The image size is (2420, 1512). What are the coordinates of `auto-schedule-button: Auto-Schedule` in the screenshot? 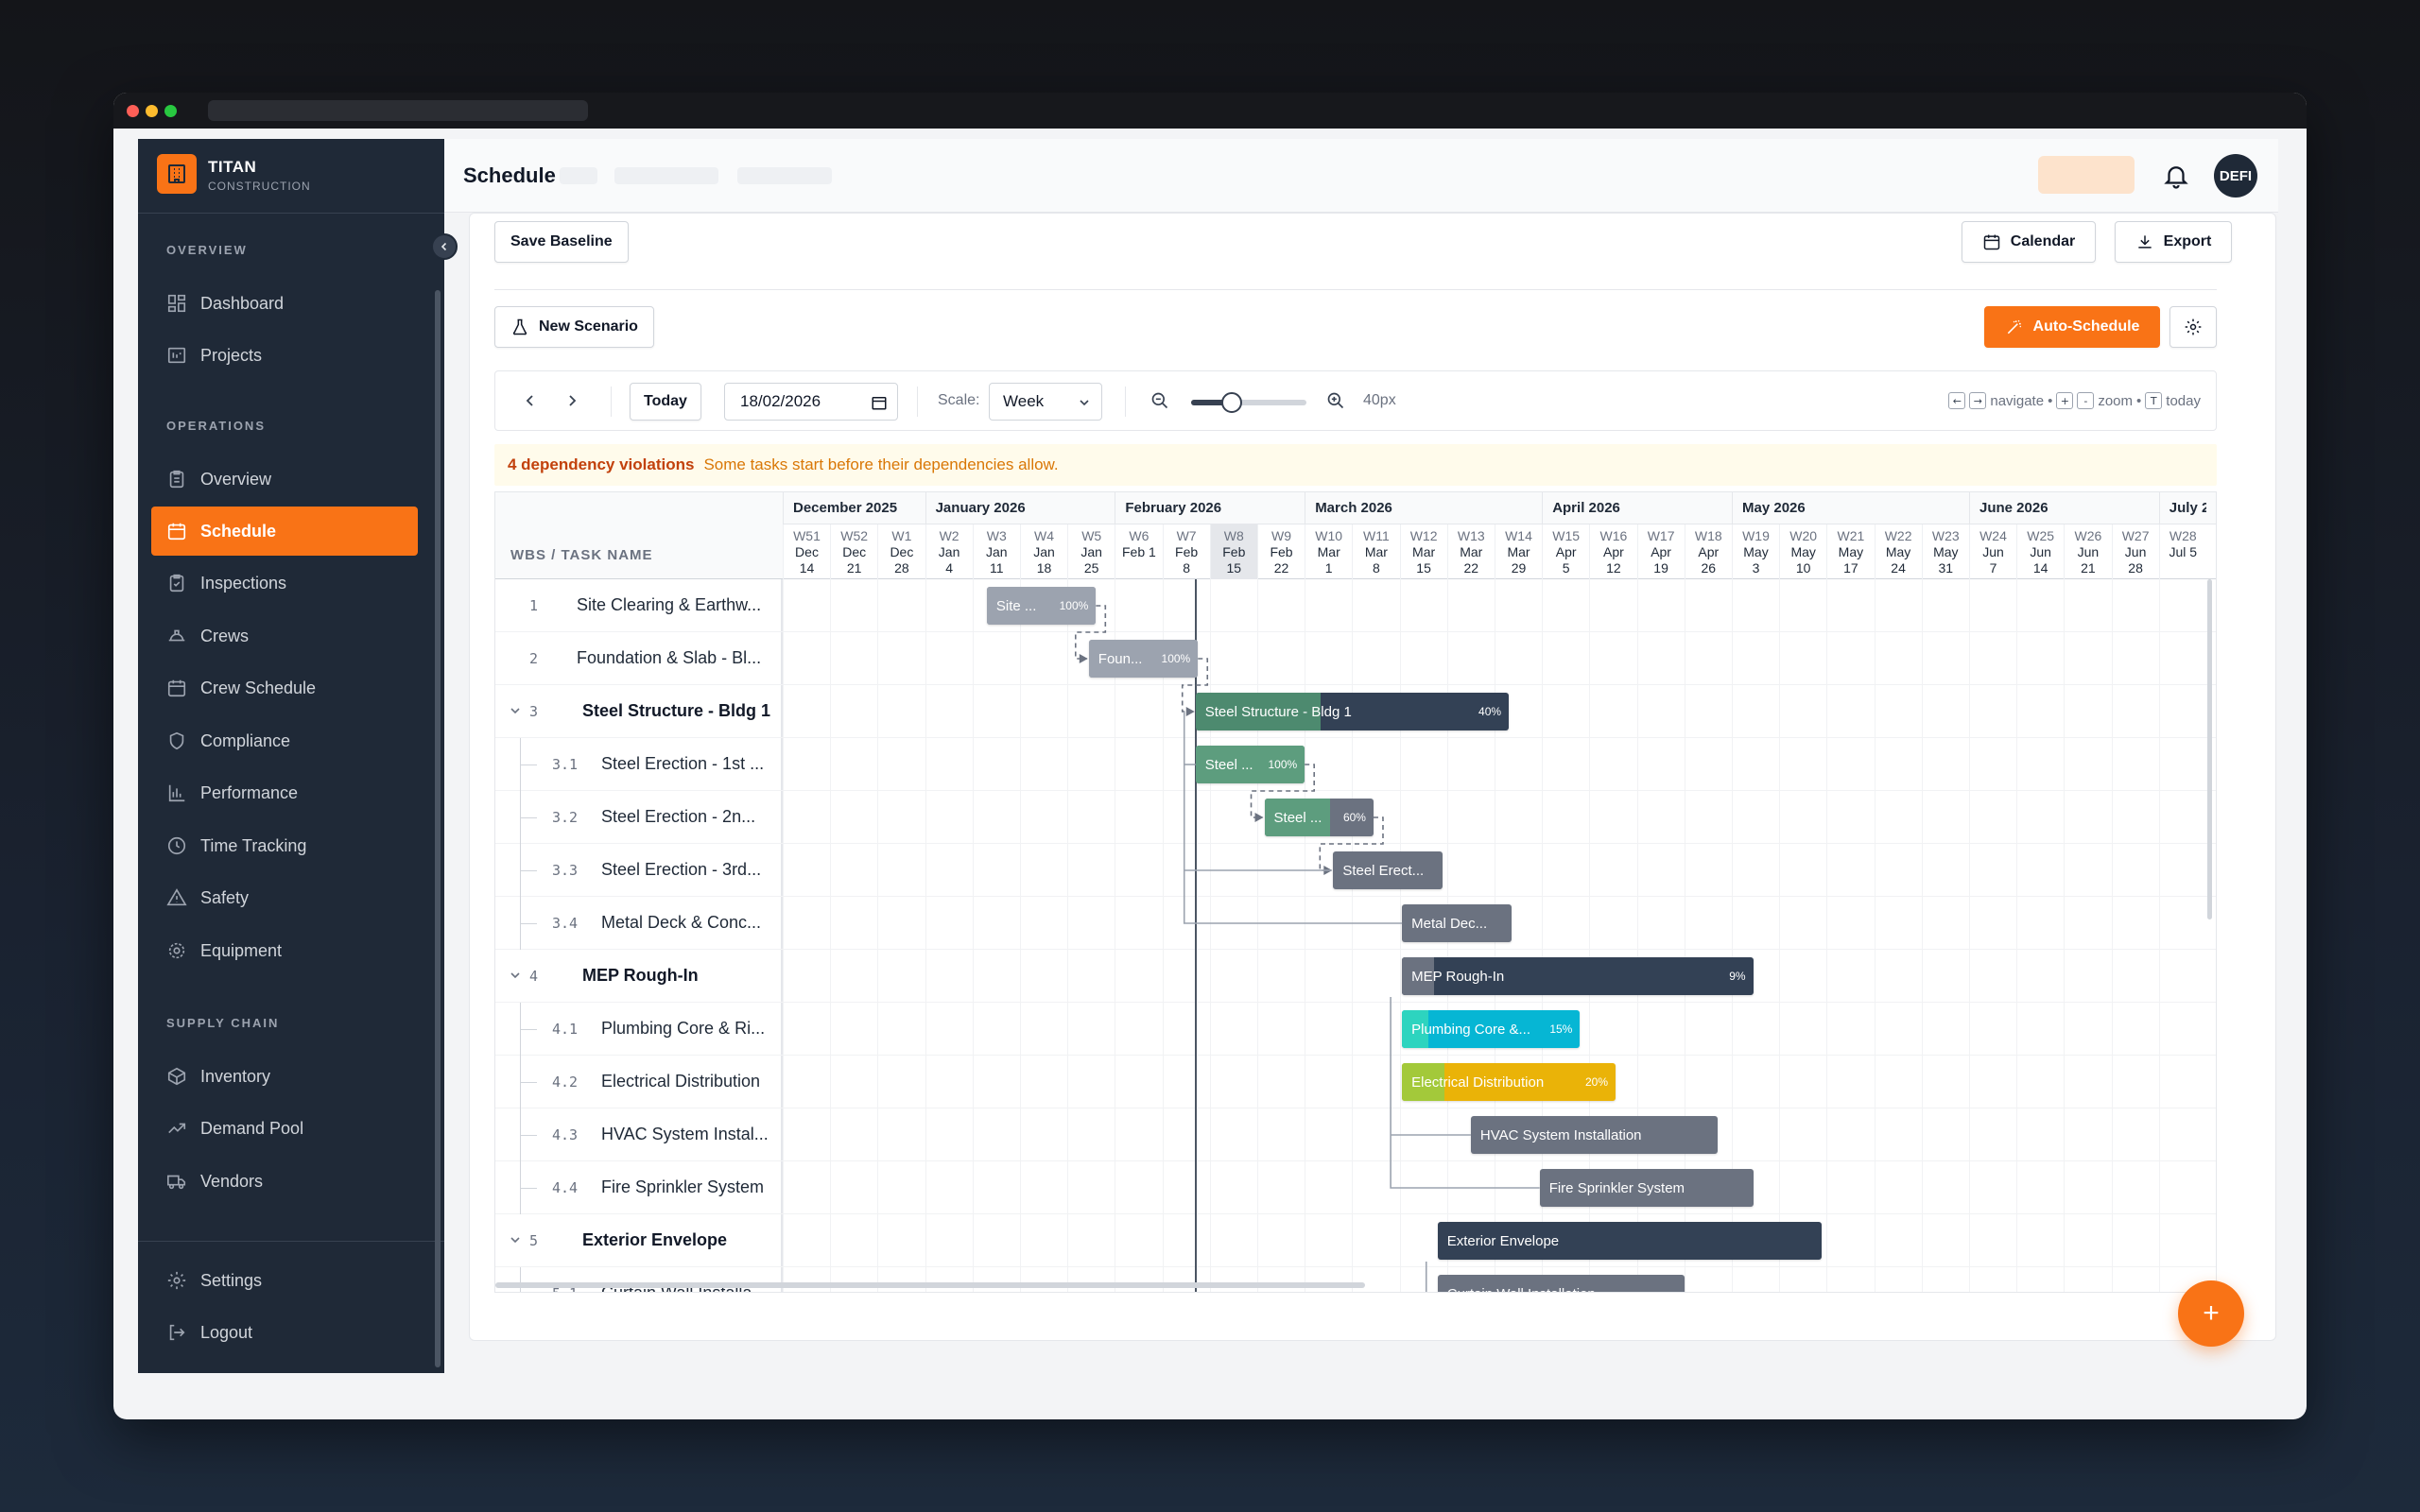 It's located at (2072, 327).